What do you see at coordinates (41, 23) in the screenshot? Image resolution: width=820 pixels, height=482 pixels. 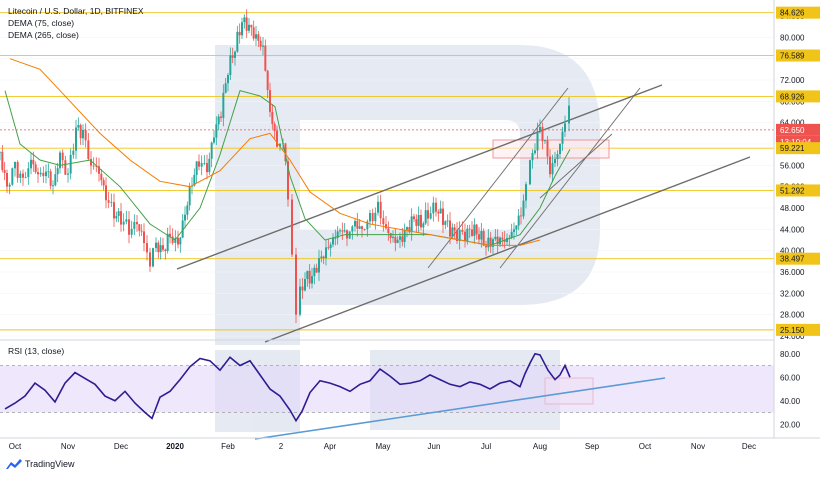 I see `dema-75-legend: DEMA (75, close)` at bounding box center [41, 23].